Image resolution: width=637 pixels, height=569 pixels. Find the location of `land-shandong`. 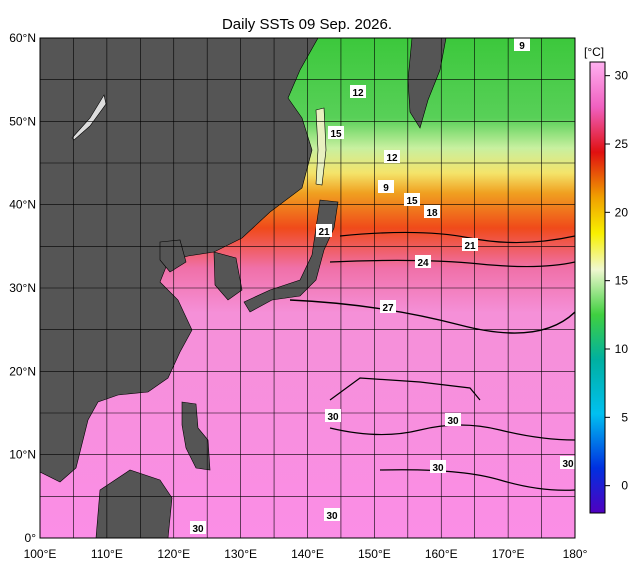

land-shandong is located at coordinates (173, 256).